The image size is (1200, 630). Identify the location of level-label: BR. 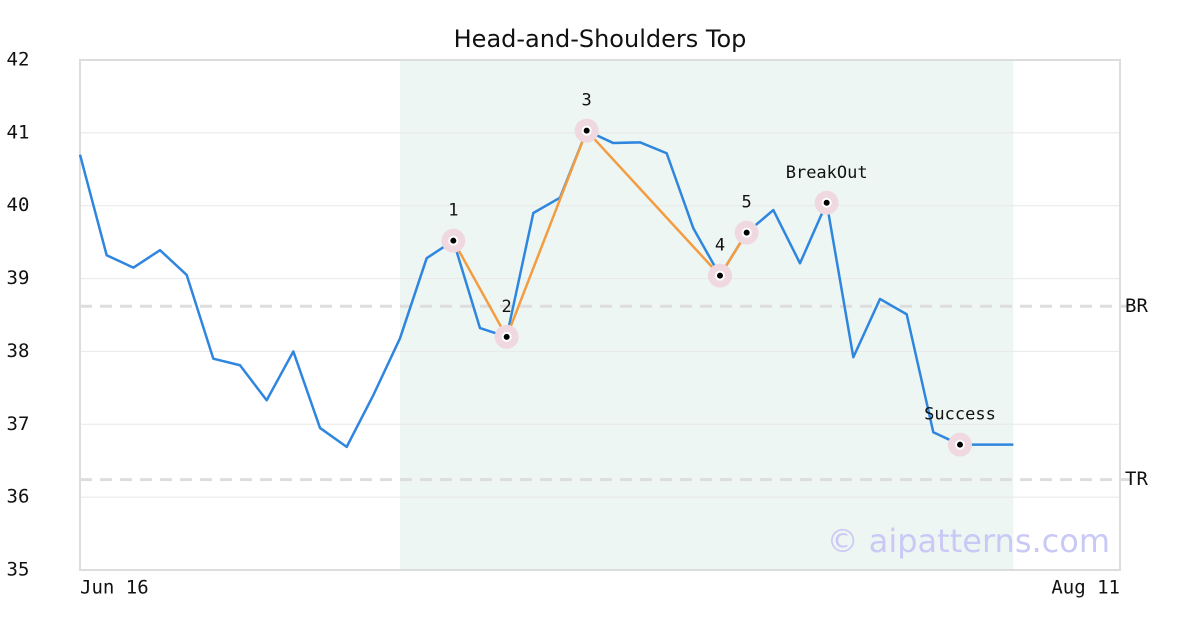
(1136, 306).